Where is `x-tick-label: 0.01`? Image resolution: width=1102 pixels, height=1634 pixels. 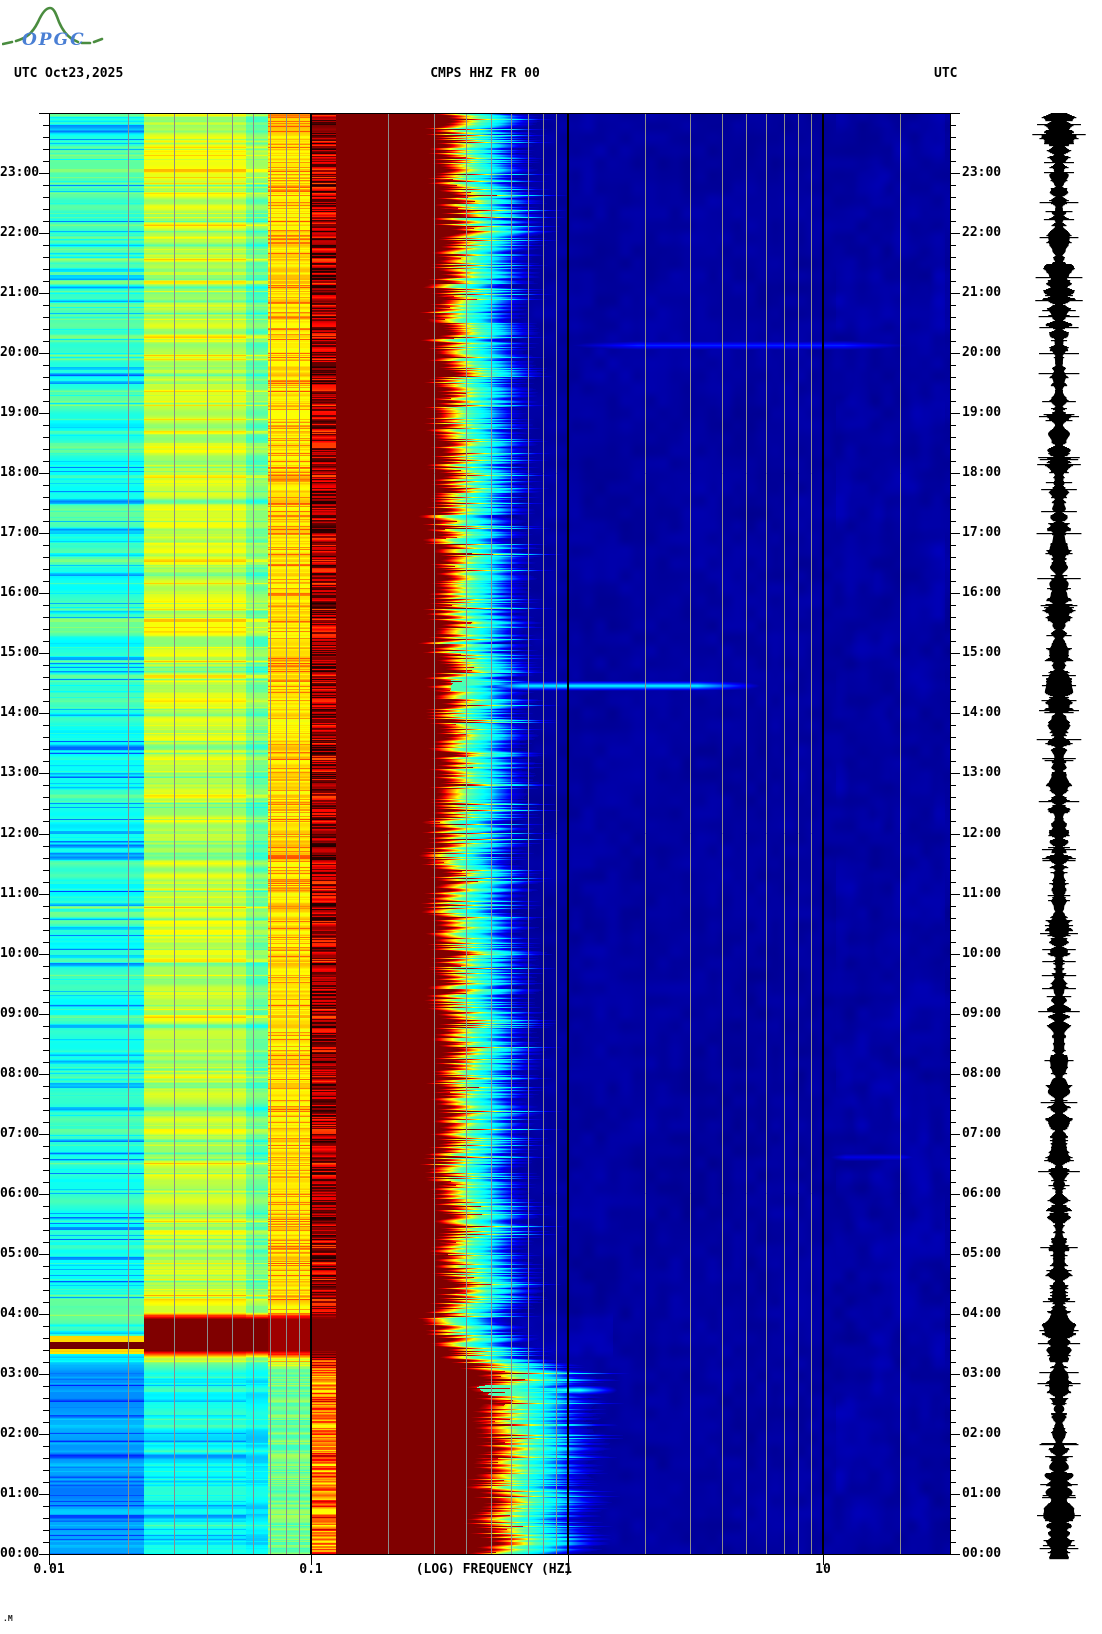
x-tick-label: 0.01 is located at coordinates (49, 1569).